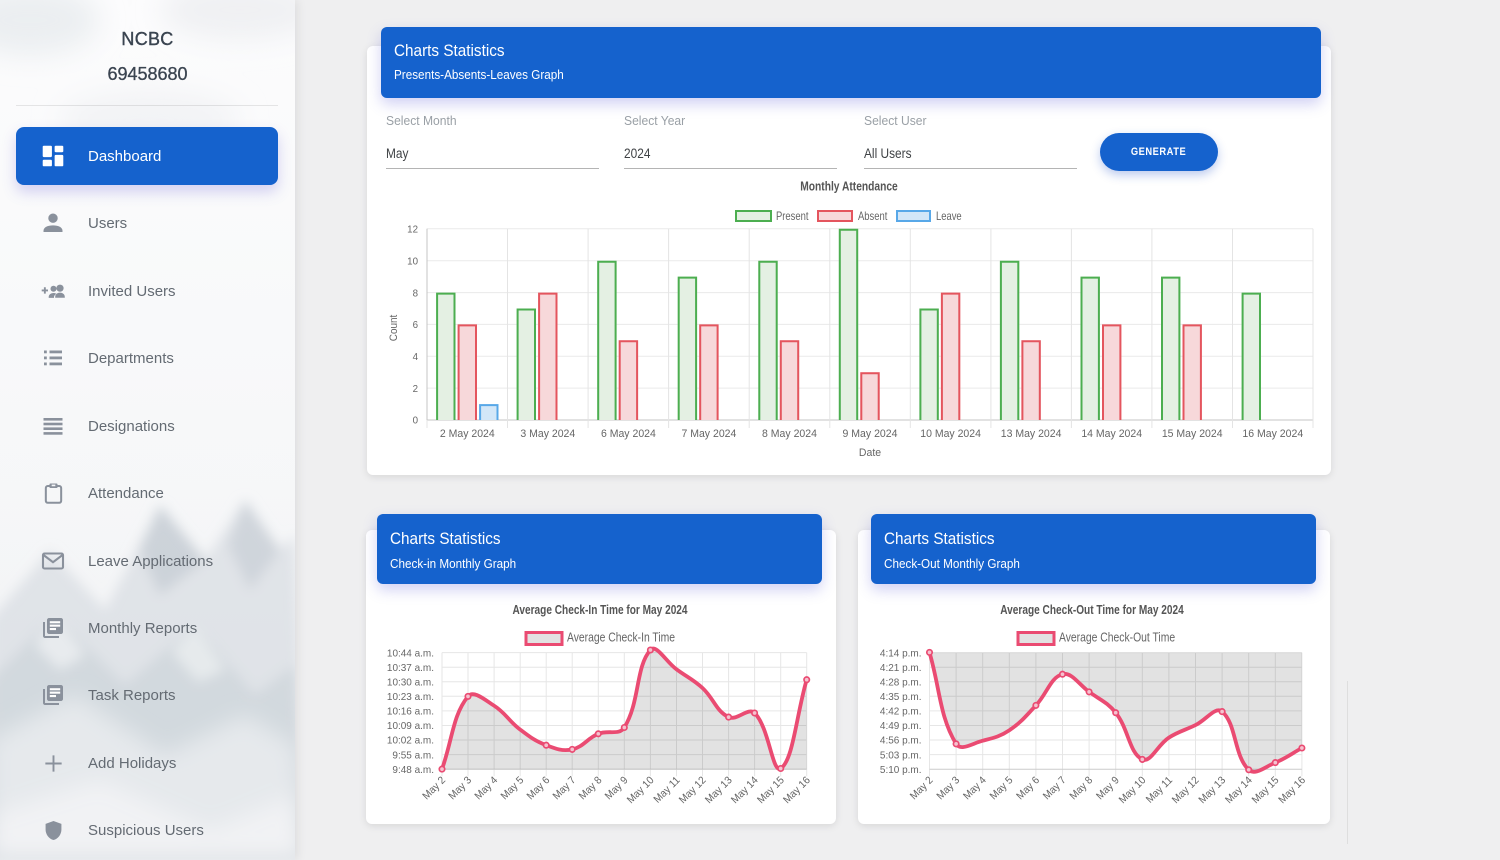 This screenshot has width=1500, height=860. I want to click on svg-text: Absent, so click(872, 216).